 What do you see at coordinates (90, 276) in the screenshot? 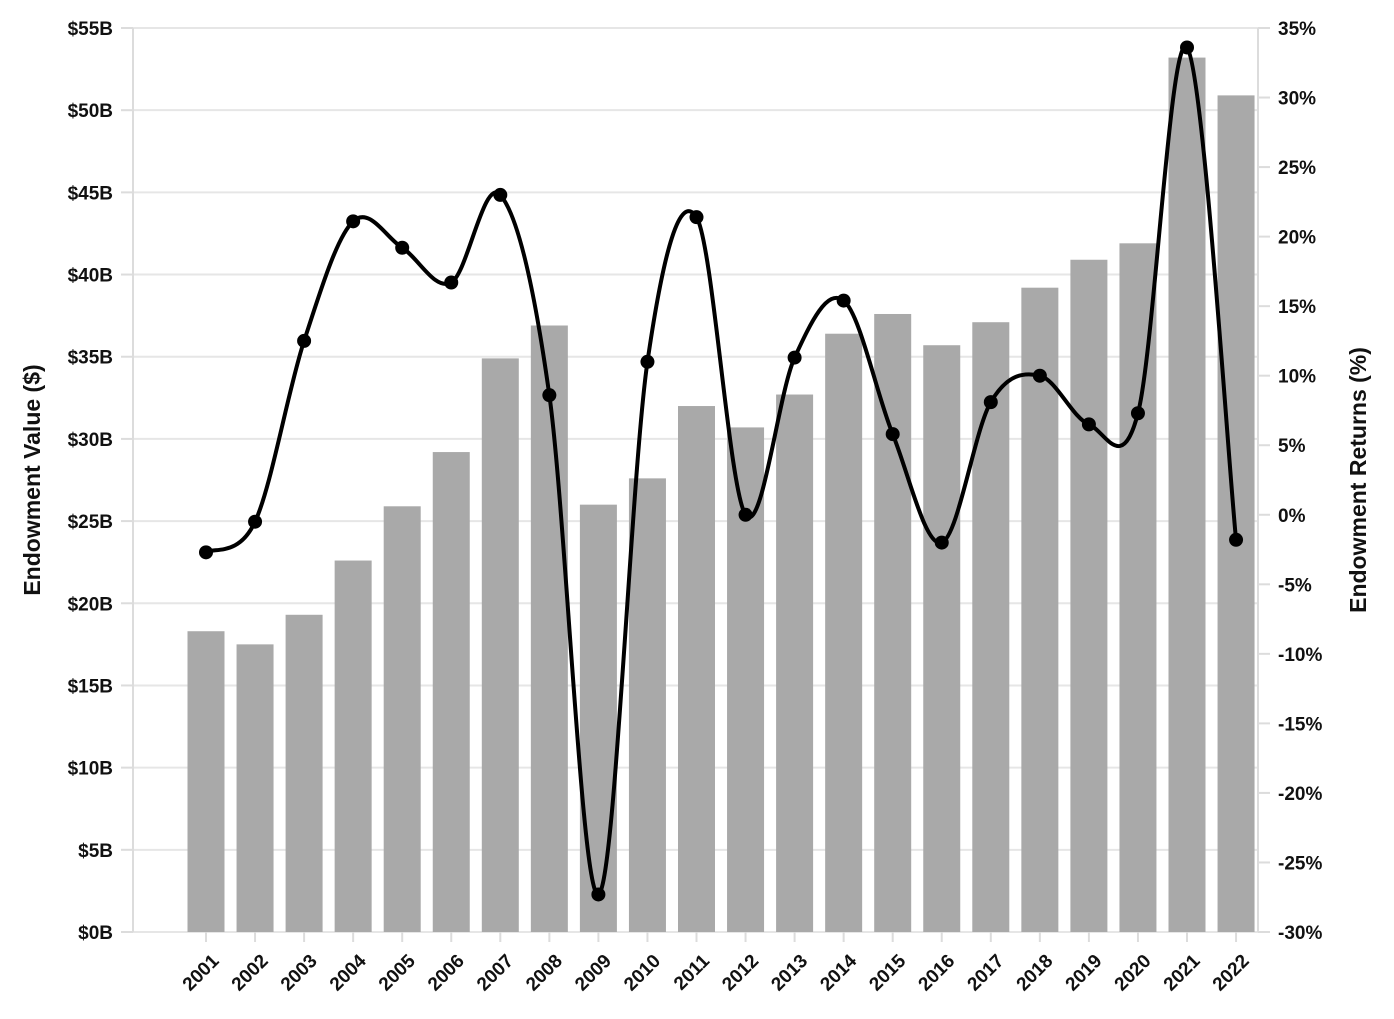
I see `y-tick-label: $40B` at bounding box center [90, 276].